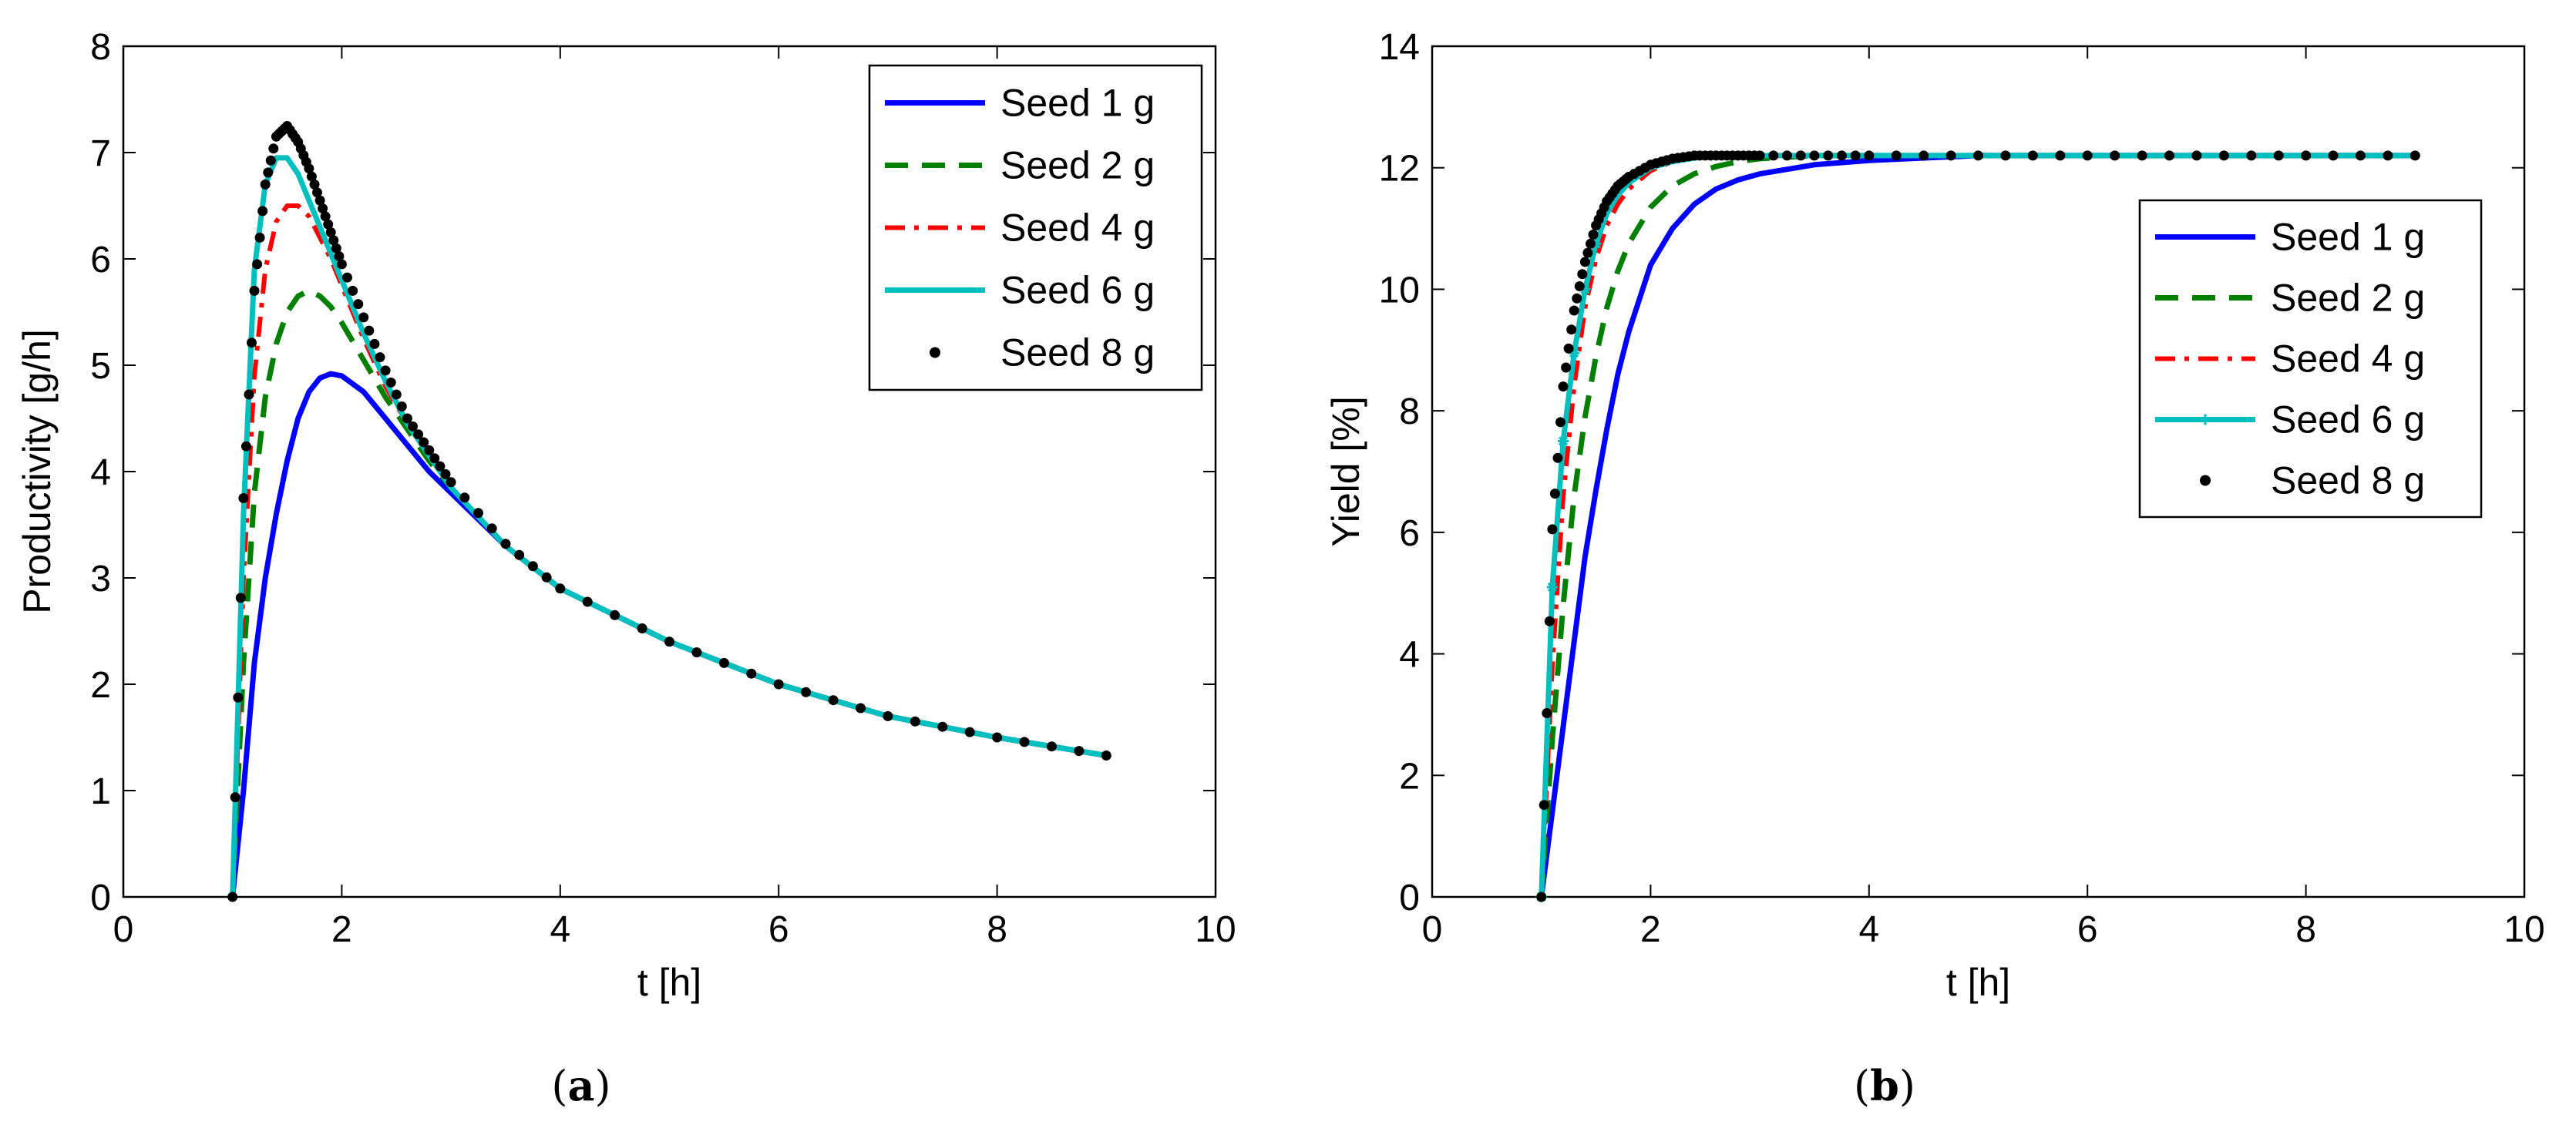 Image resolution: width=2576 pixels, height=1125 pixels. I want to click on x-tick-label: 2, so click(1650, 929).